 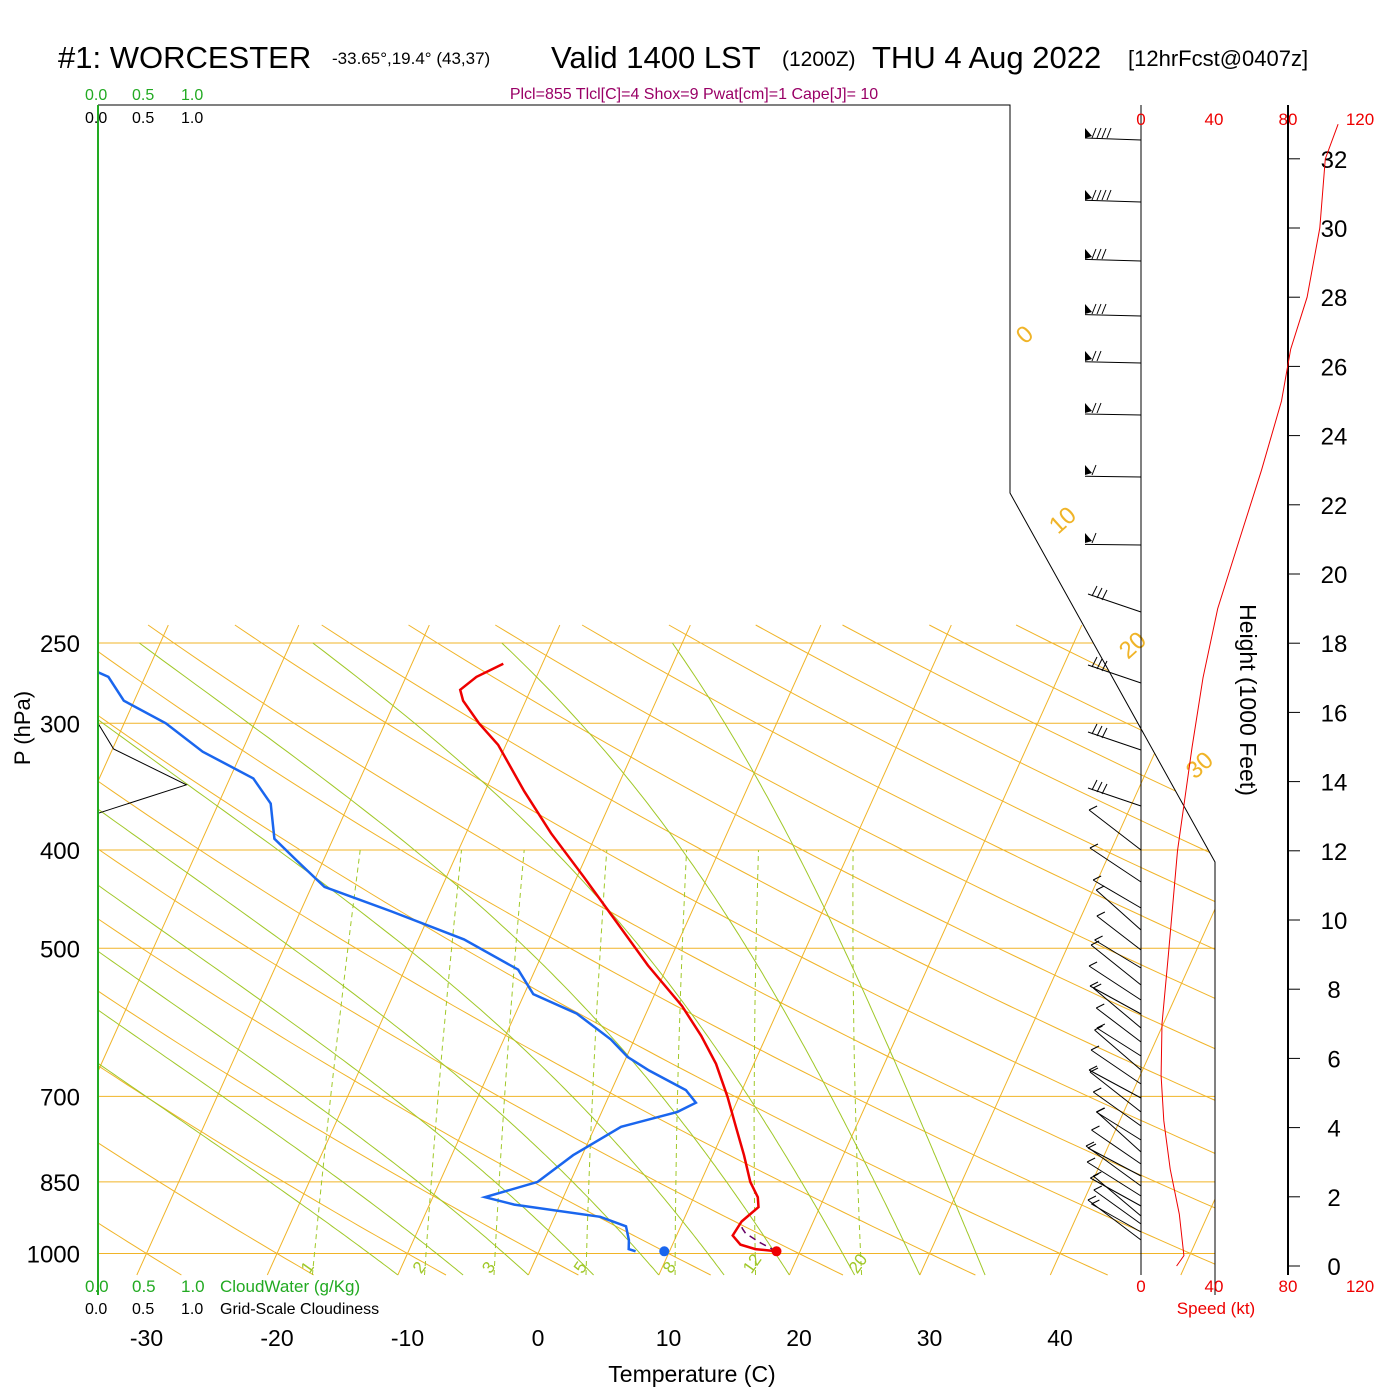 I want to click on height-tick-label: 20, so click(x=1334, y=575).